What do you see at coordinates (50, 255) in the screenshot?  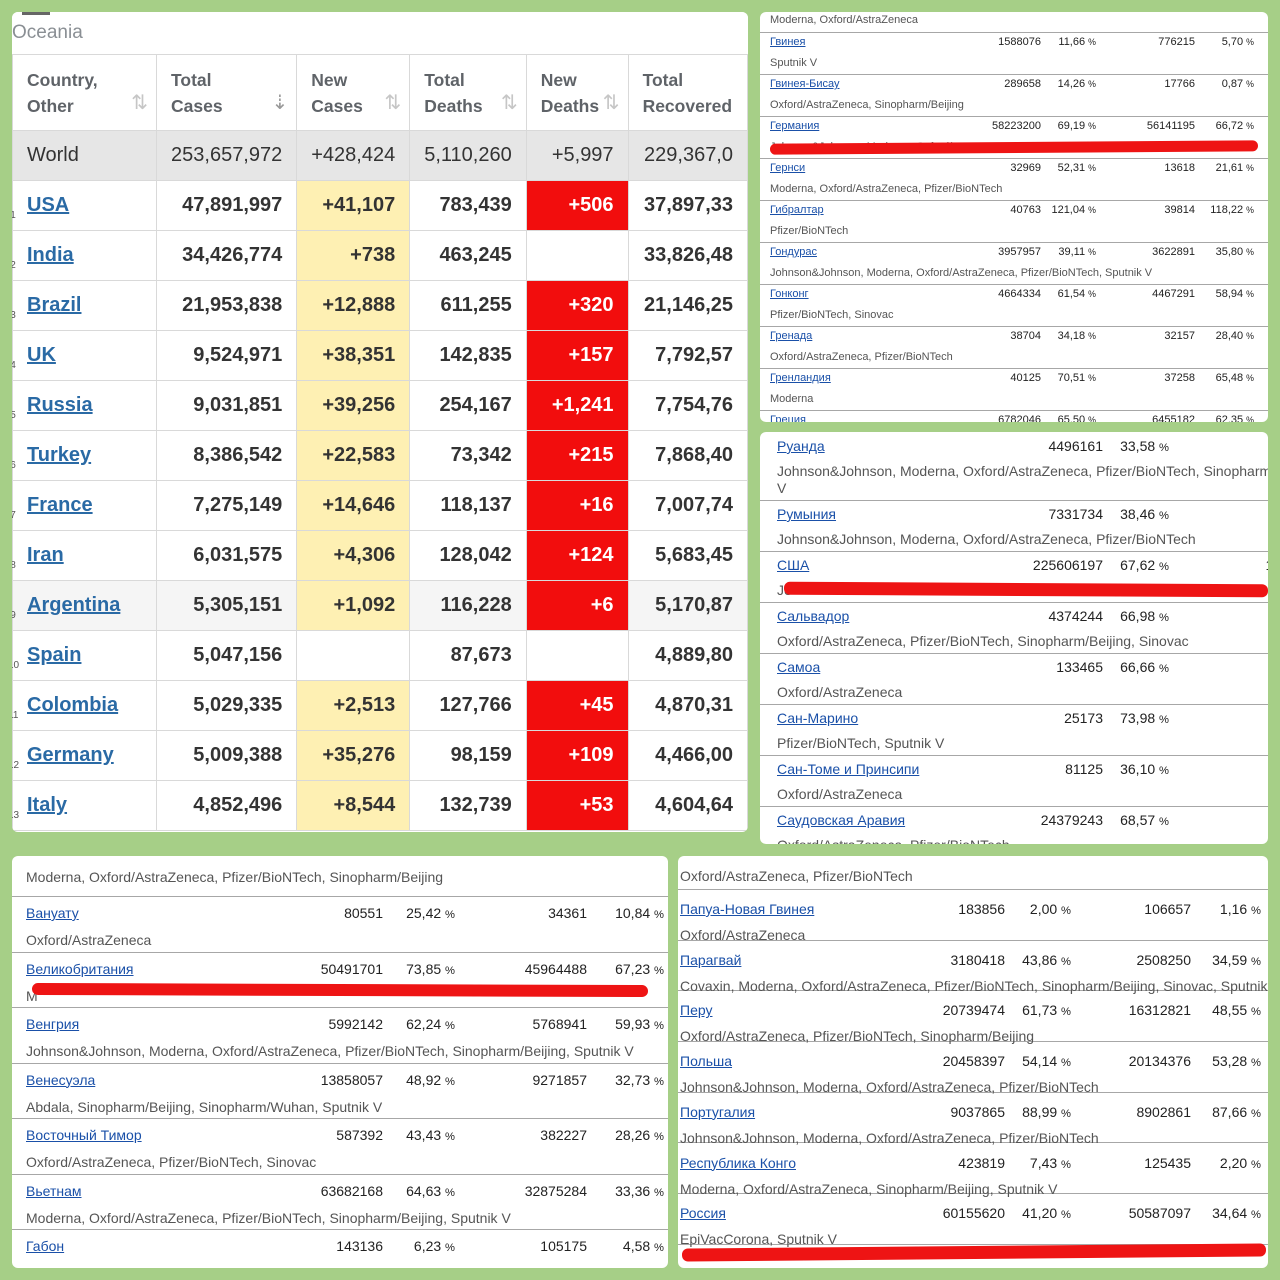 I see `country-link: India` at bounding box center [50, 255].